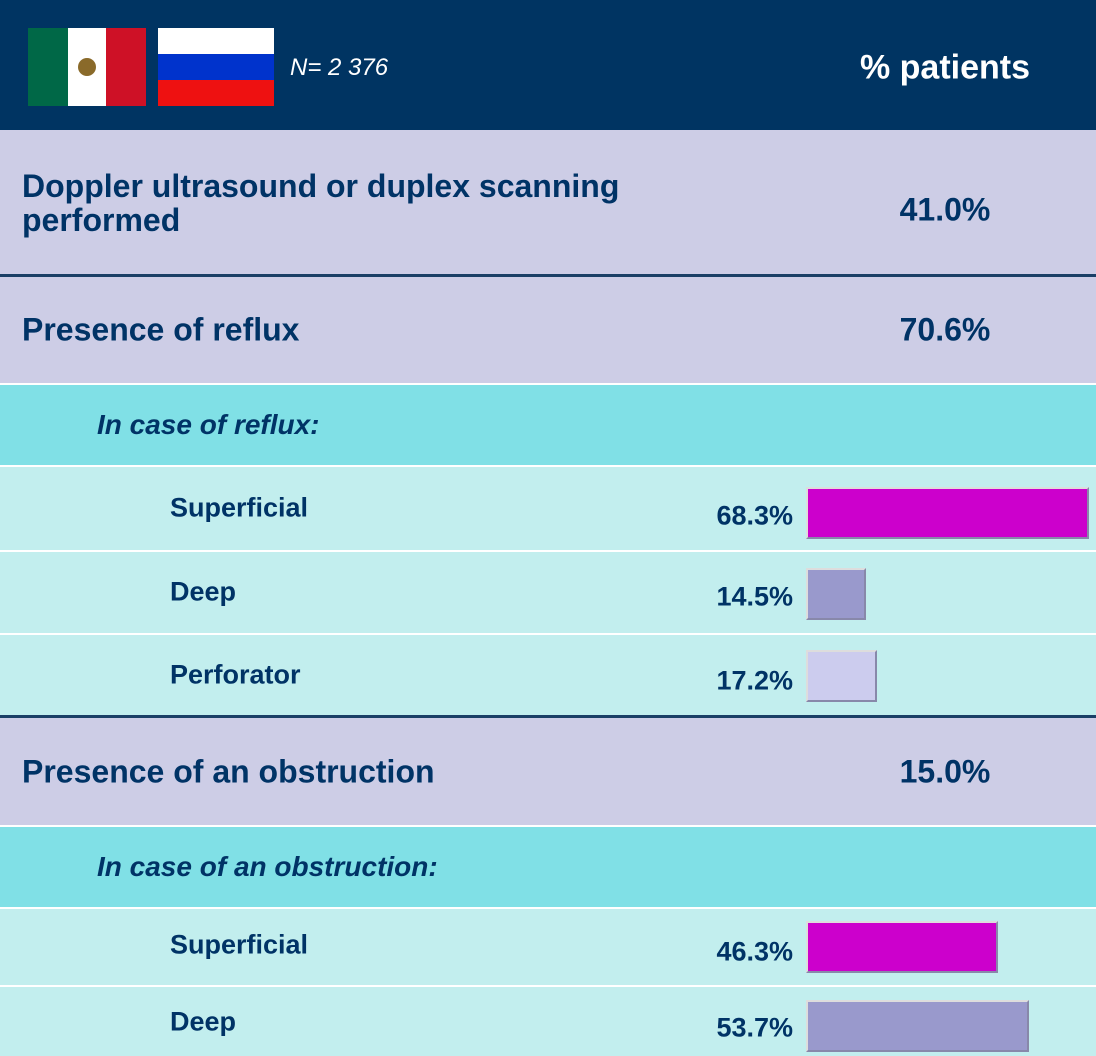 The height and width of the screenshot is (1056, 1096). What do you see at coordinates (945, 209) in the screenshot?
I see `row-value: 41.0%` at bounding box center [945, 209].